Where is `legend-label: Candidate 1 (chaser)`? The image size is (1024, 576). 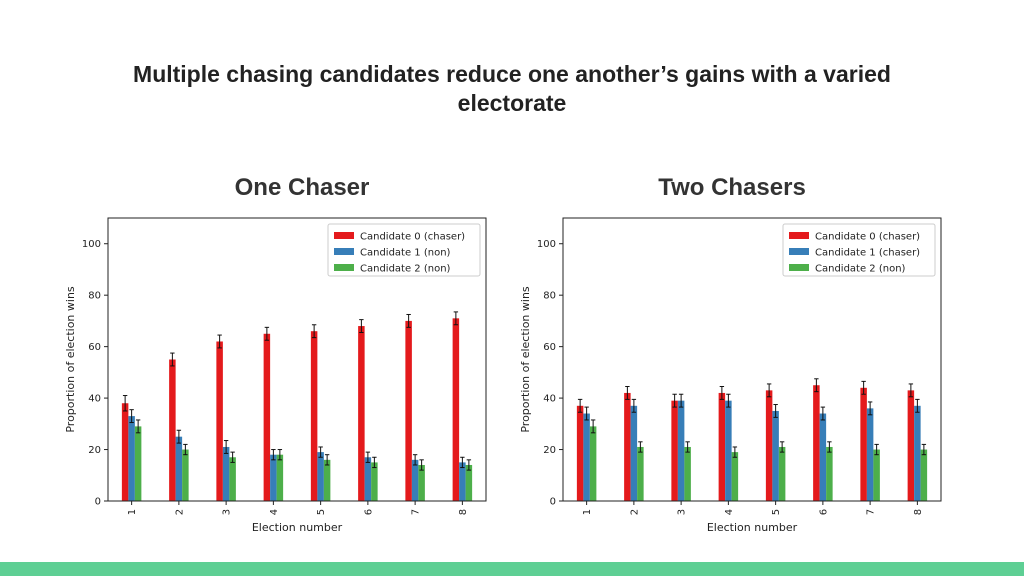
legend-label: Candidate 1 (chaser) is located at coordinates (867, 253).